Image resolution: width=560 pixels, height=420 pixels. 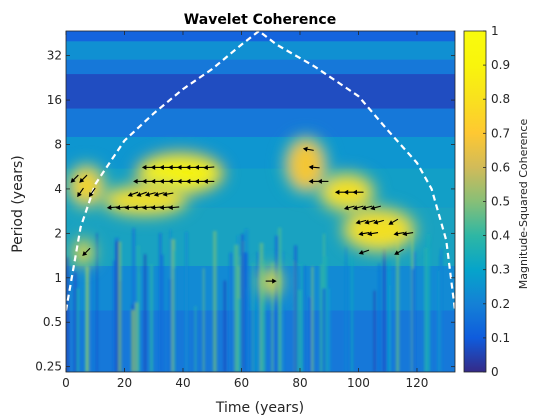 What do you see at coordinates (495, 31) in the screenshot?
I see `colorbar-tick-label: 1` at bounding box center [495, 31].